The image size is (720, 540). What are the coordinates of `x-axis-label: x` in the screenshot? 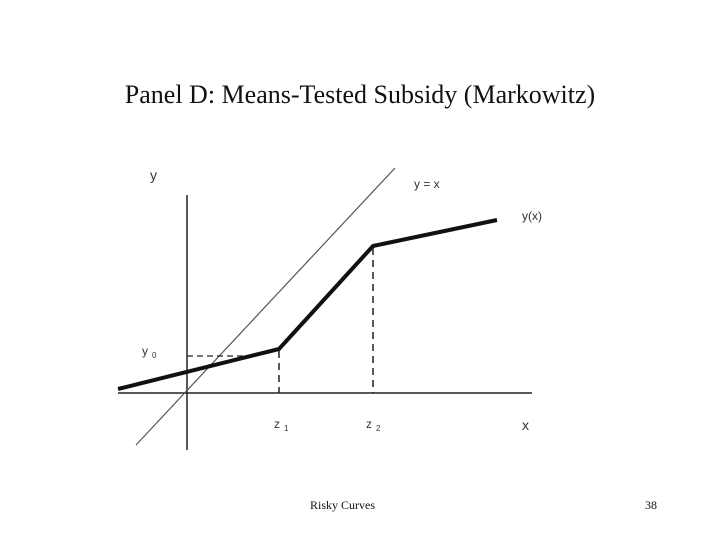 It's located at (525, 425).